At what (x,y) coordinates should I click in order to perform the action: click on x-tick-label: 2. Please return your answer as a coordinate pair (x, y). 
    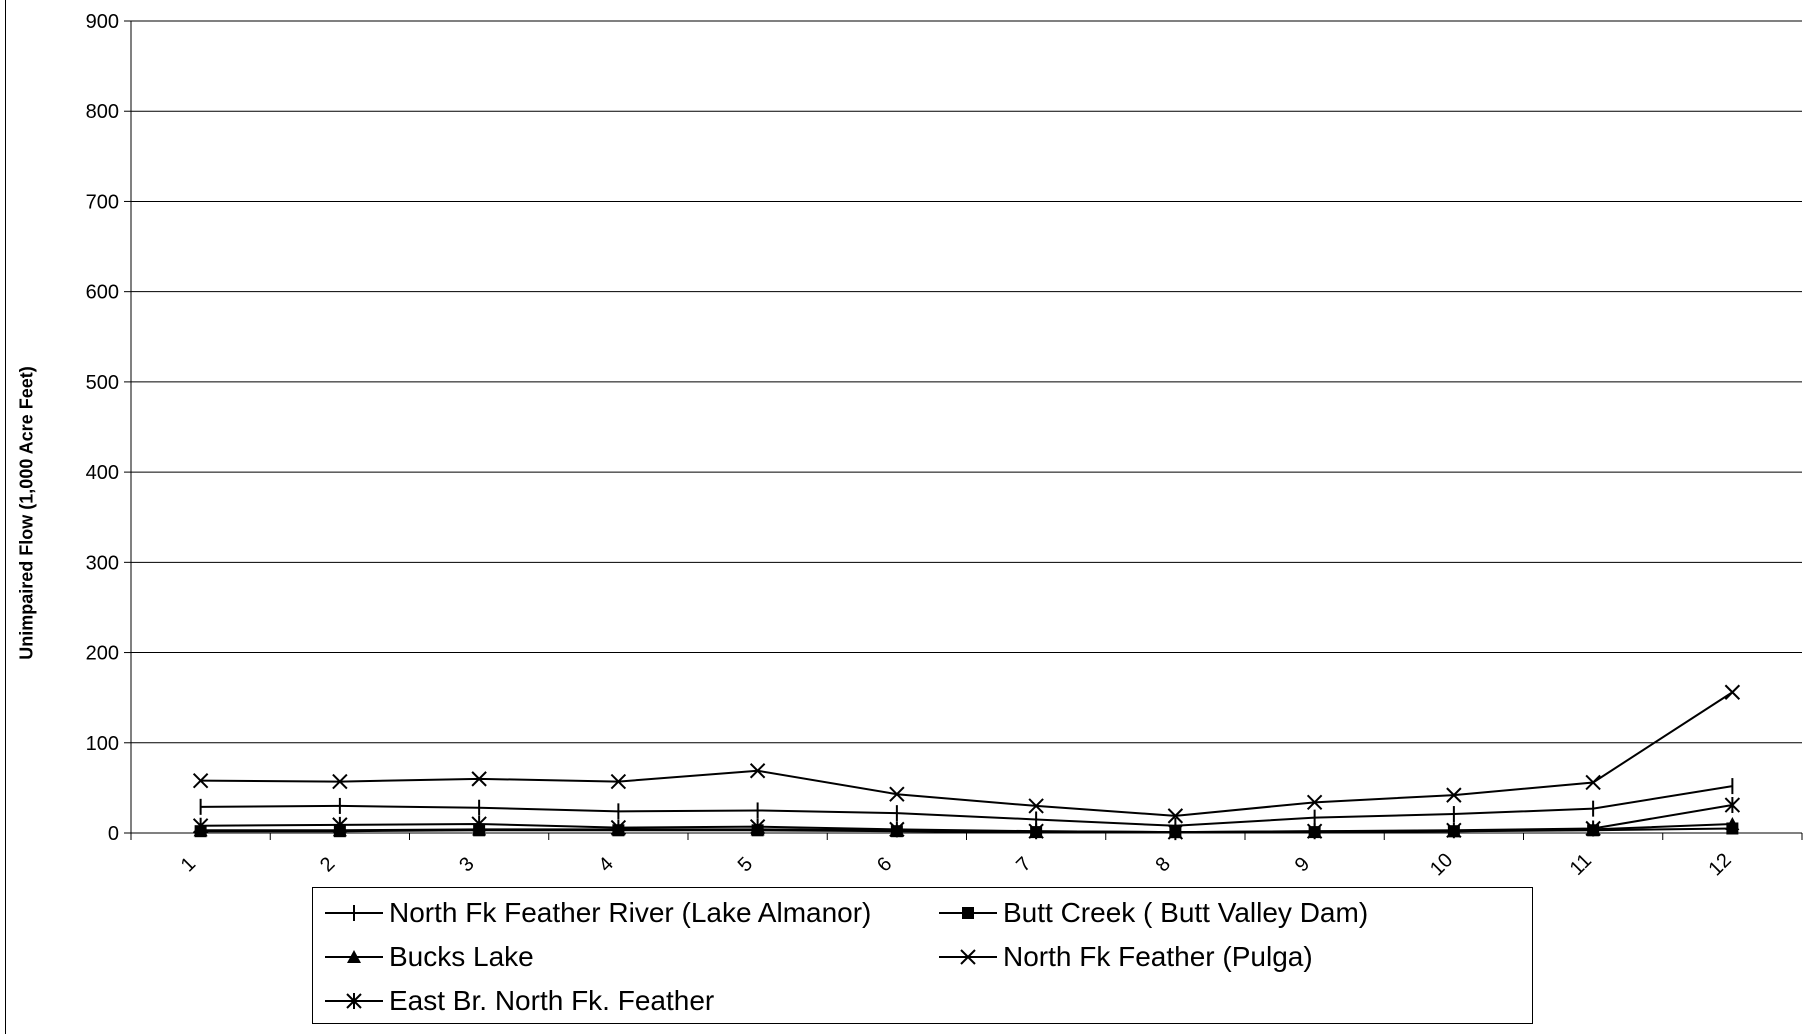
    Looking at the image, I should click on (327, 864).